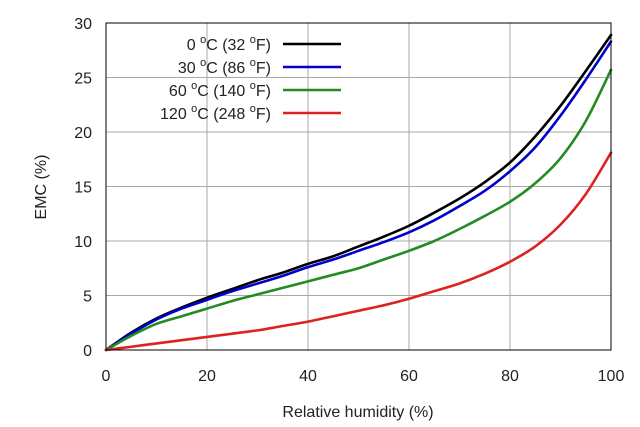  Describe the element at coordinates (83, 188) in the screenshot. I see `y-tick-label: 15` at that location.